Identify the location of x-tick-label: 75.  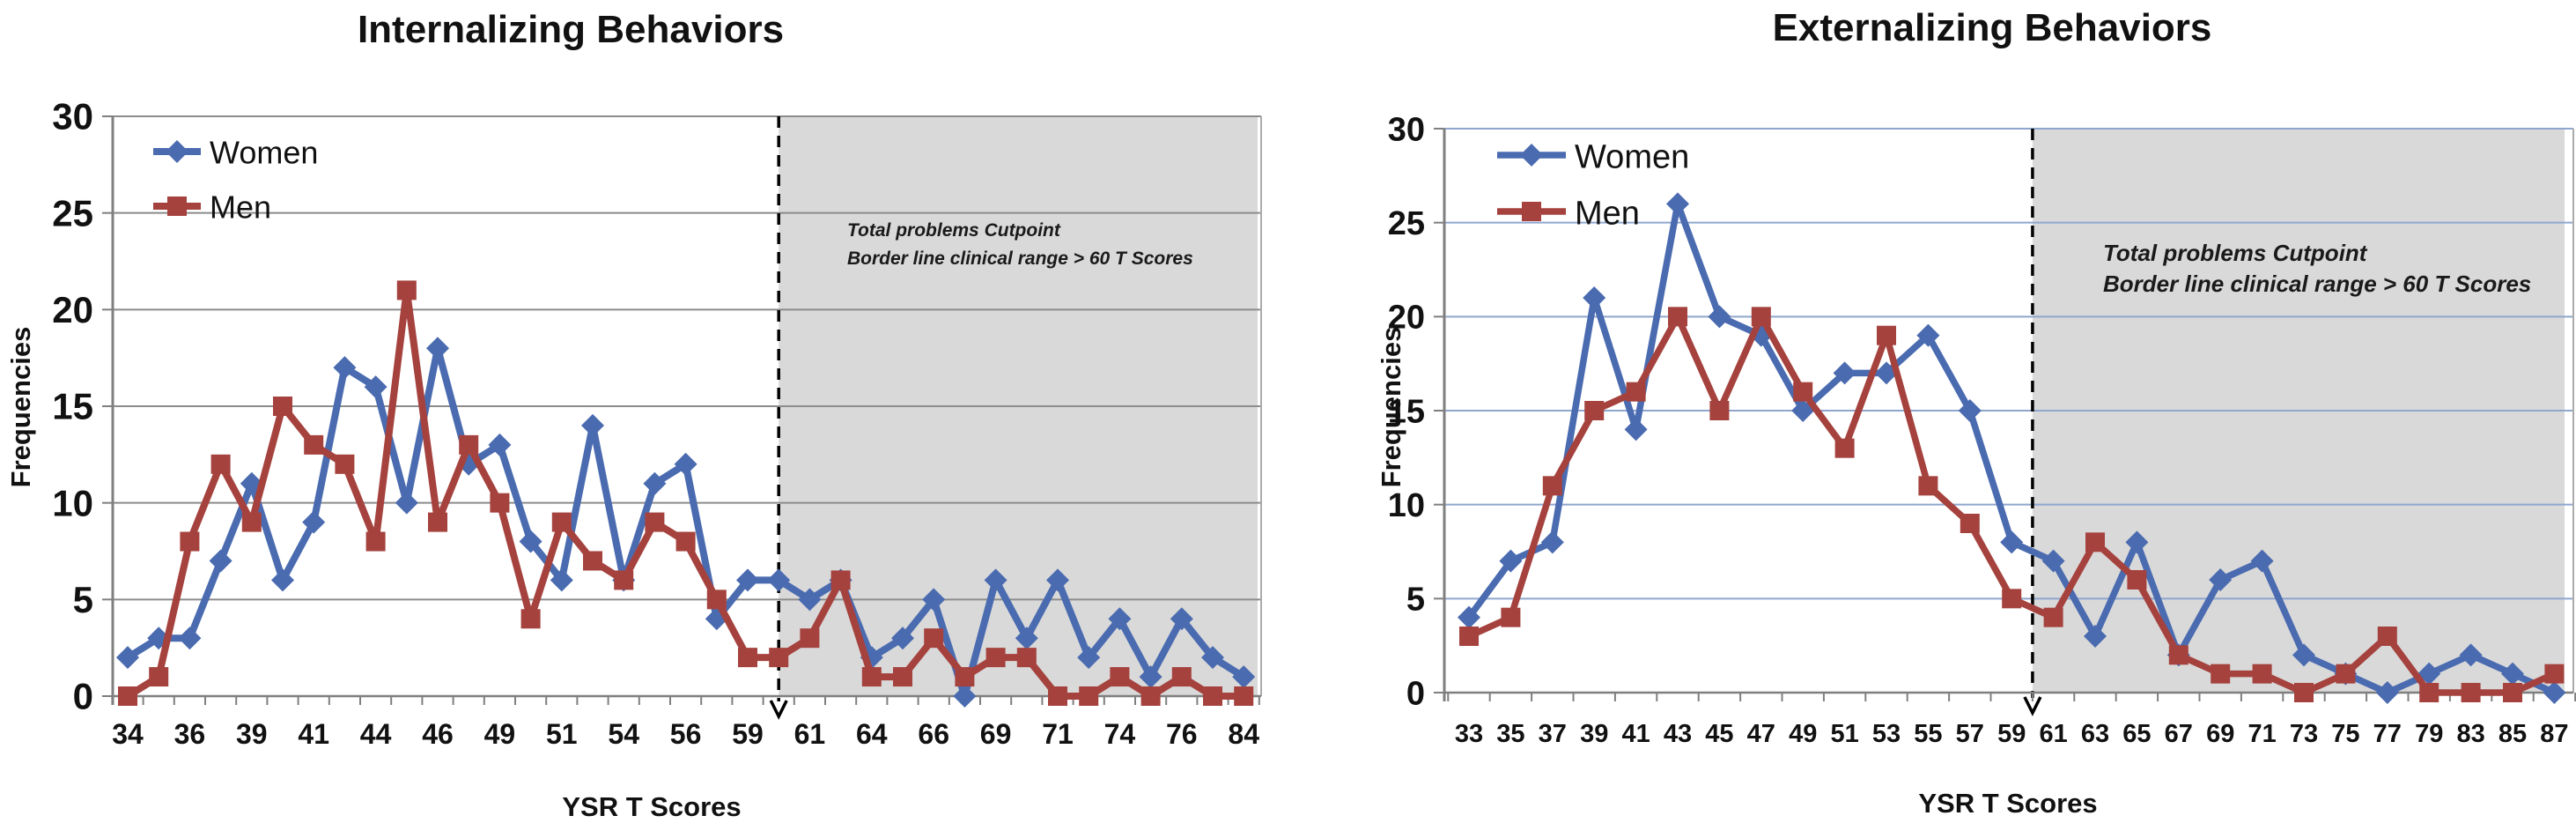
(2345, 734).